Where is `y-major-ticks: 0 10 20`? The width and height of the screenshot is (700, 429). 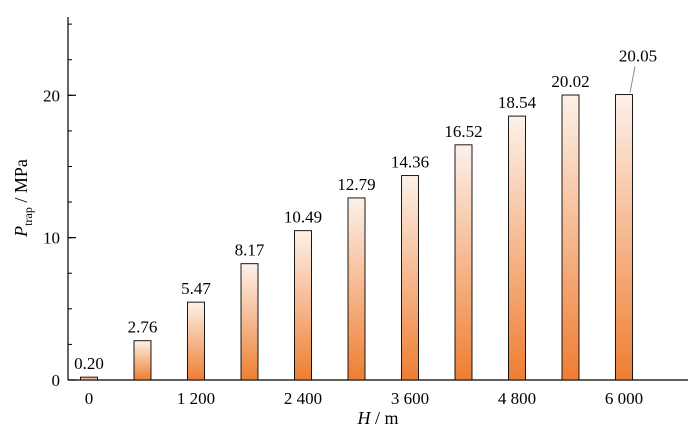
y-major-ticks: 0 10 20 is located at coordinates (59, 238).